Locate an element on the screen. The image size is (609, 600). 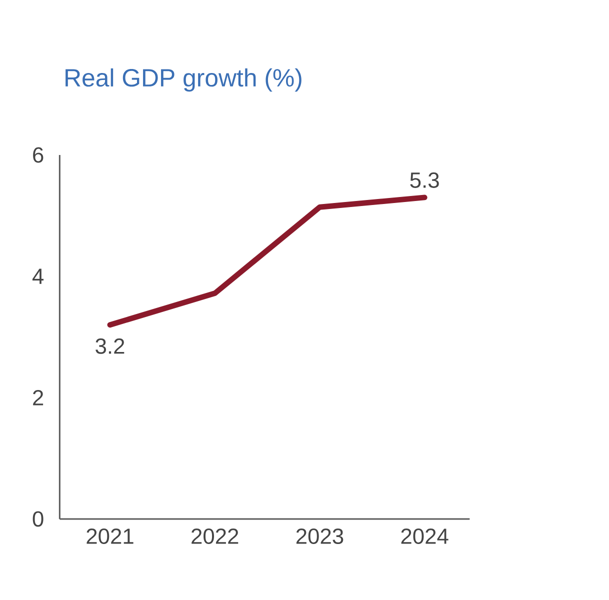
y-tick-label: 4 is located at coordinates (38, 276).